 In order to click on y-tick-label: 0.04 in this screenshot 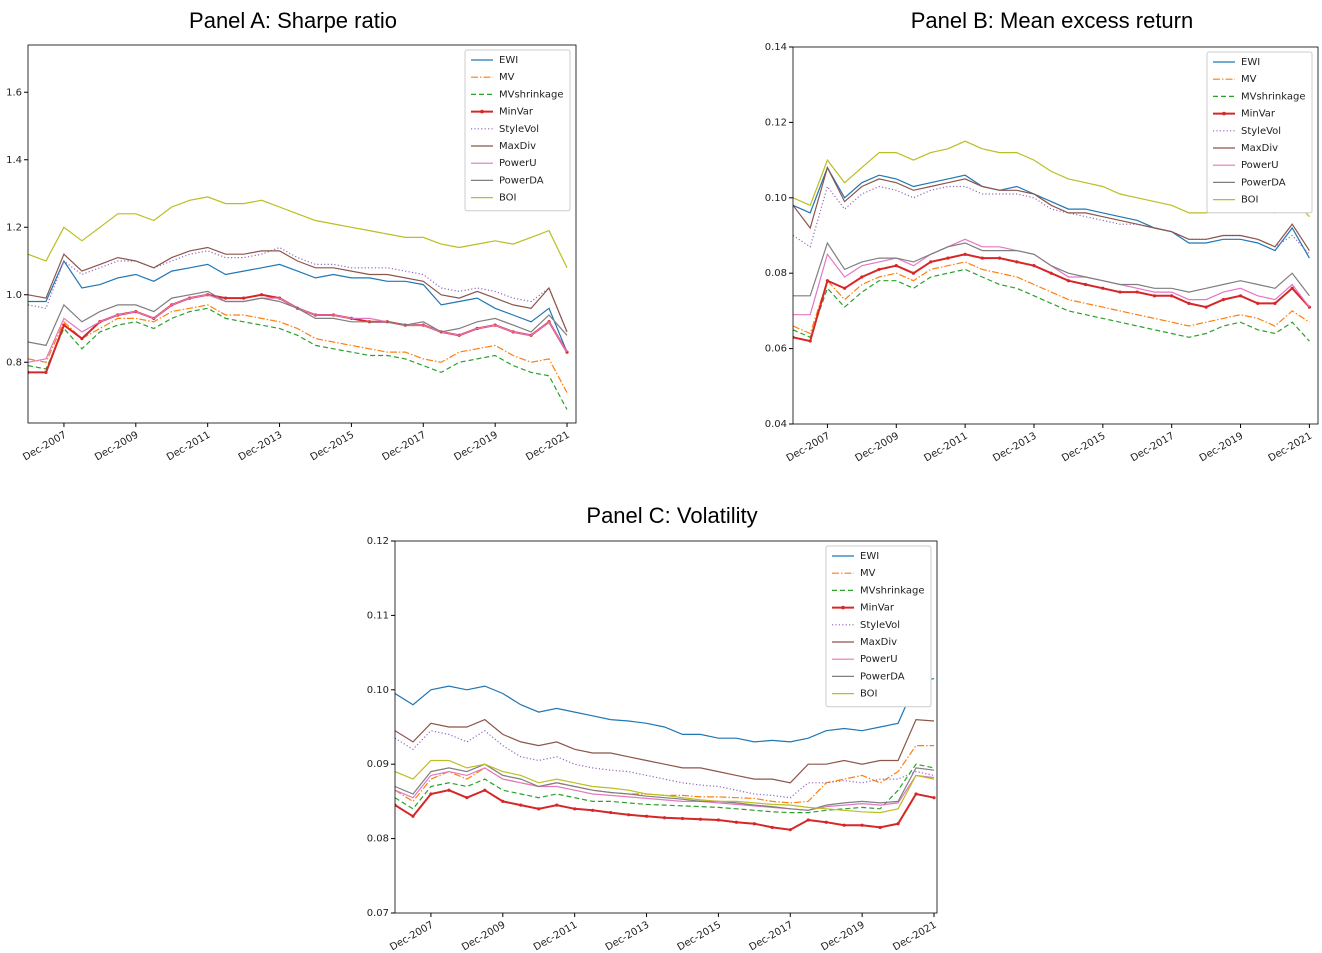, I will do `click(776, 424)`.